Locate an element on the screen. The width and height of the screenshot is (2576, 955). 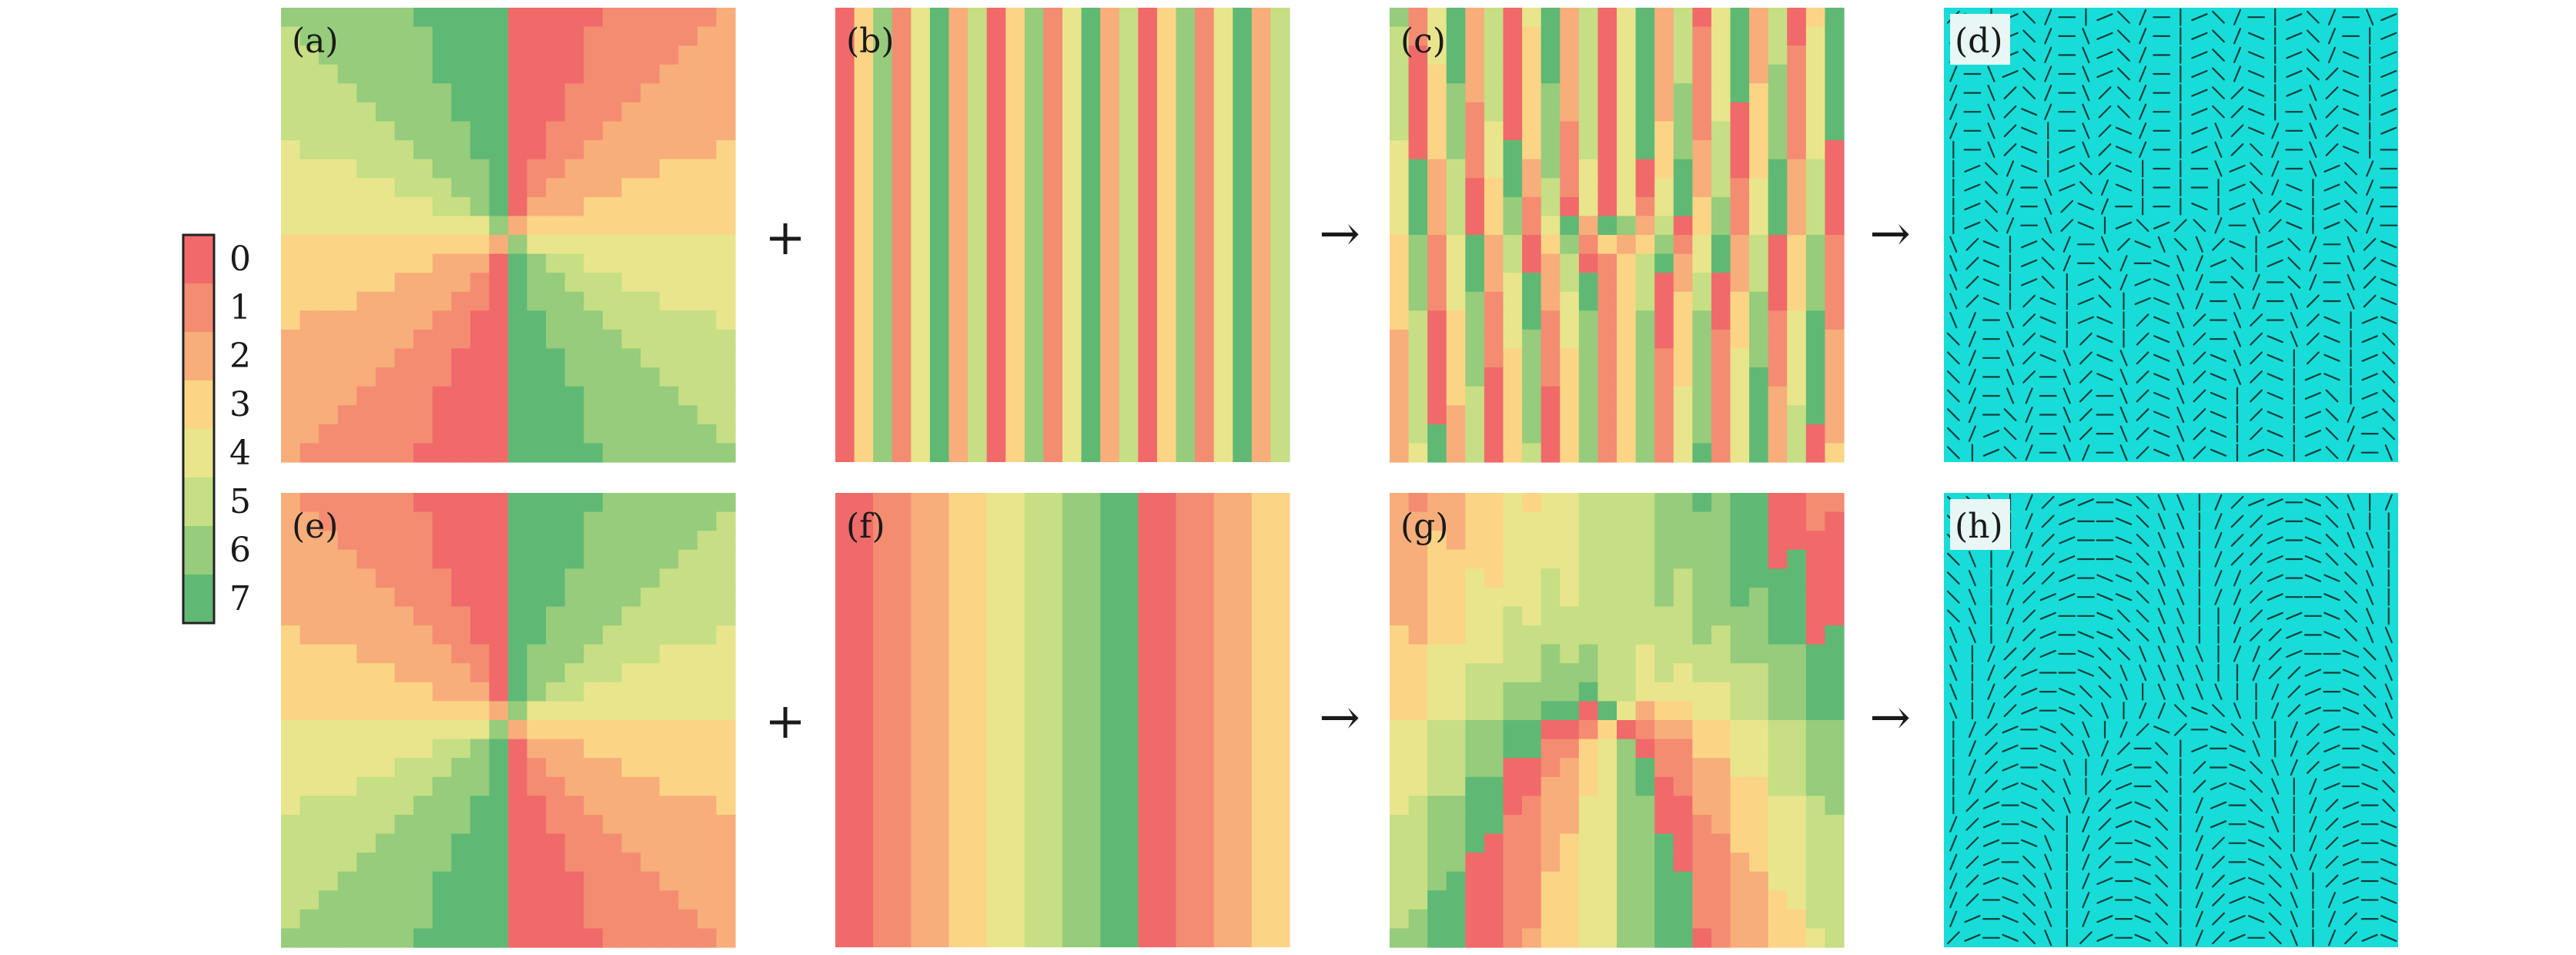
arrow-operator-4: → is located at coordinates (1890, 717).